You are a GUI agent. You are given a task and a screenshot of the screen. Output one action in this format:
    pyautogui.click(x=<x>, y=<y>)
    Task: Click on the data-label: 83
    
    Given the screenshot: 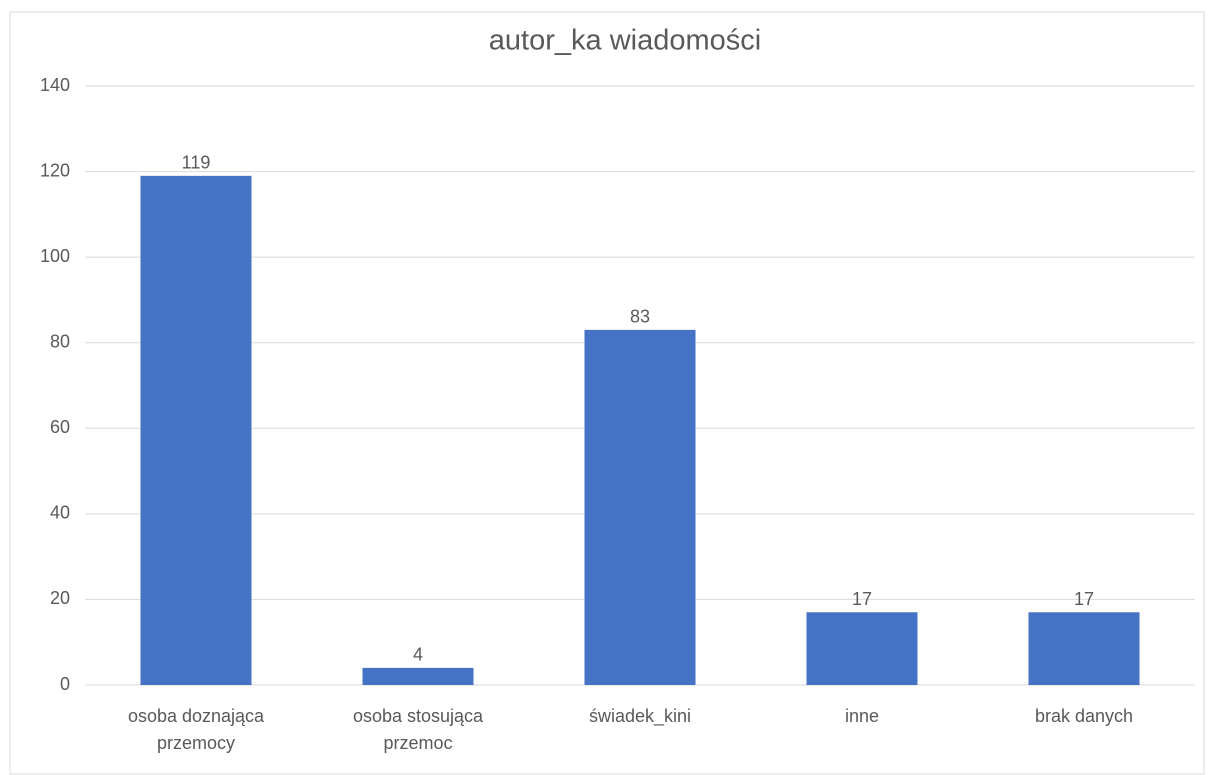 What is the action you would take?
    pyautogui.click(x=640, y=317)
    